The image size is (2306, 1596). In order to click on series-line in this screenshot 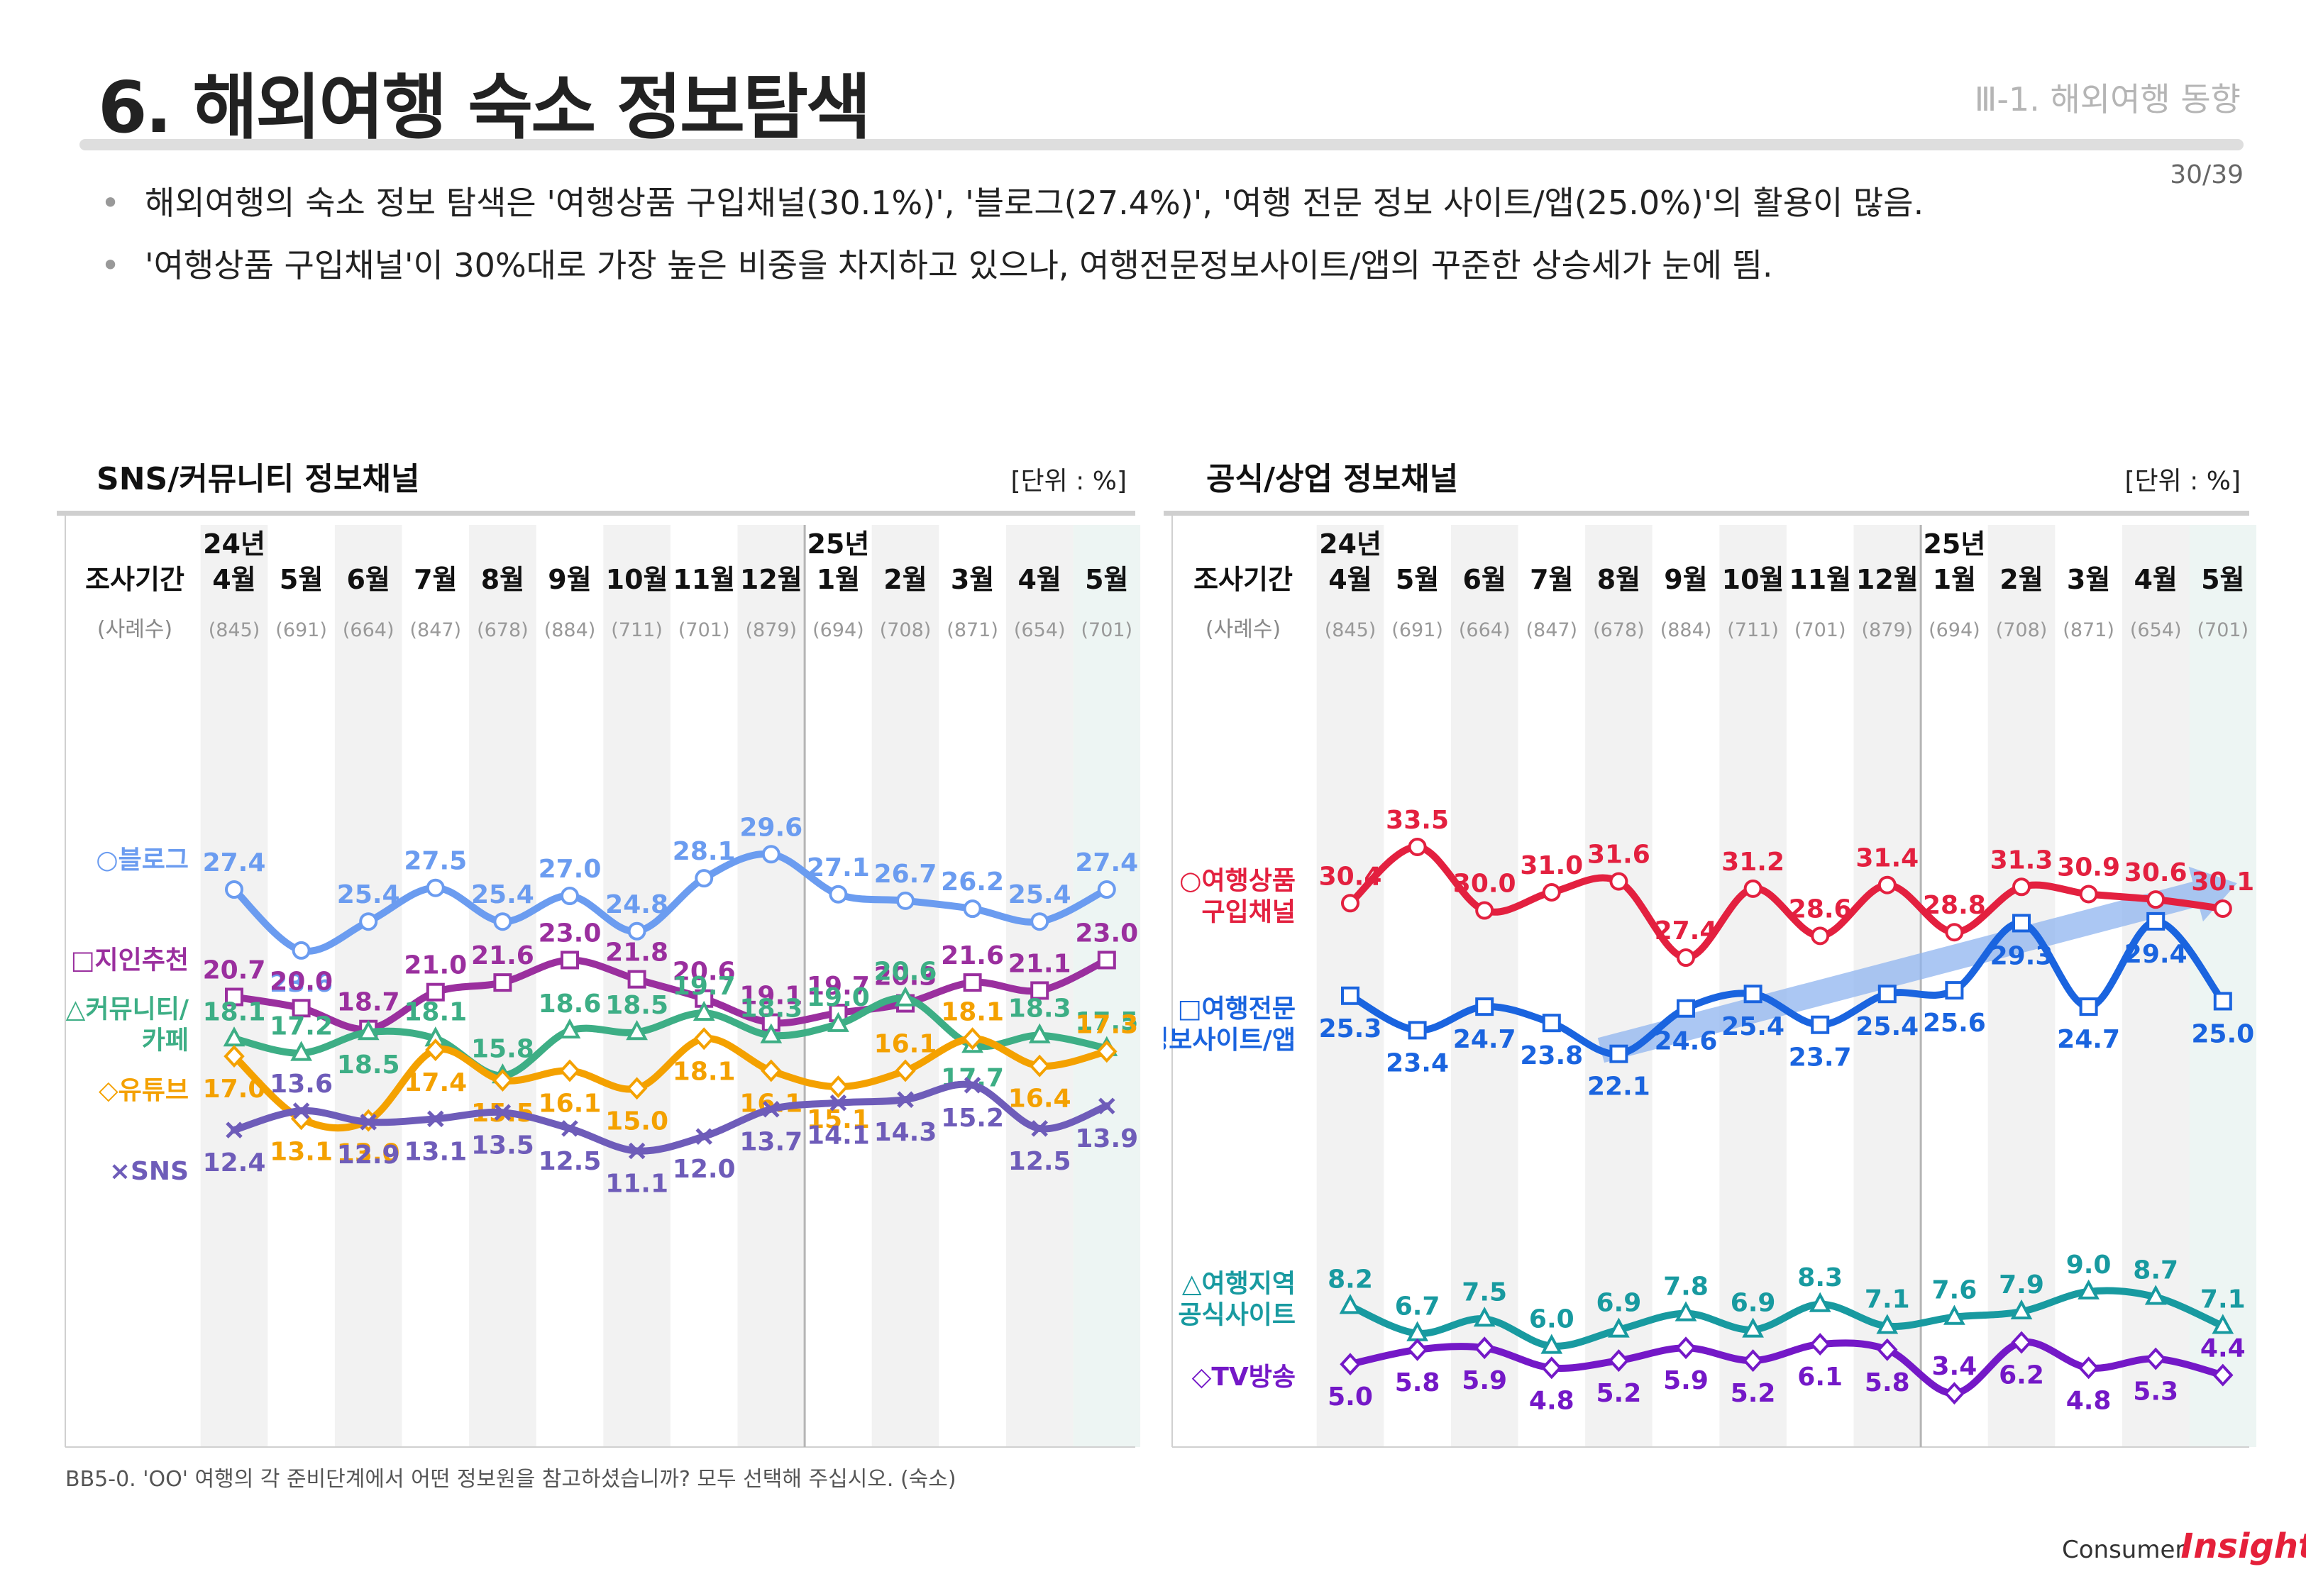, I will do `click(1787, 1367)`.